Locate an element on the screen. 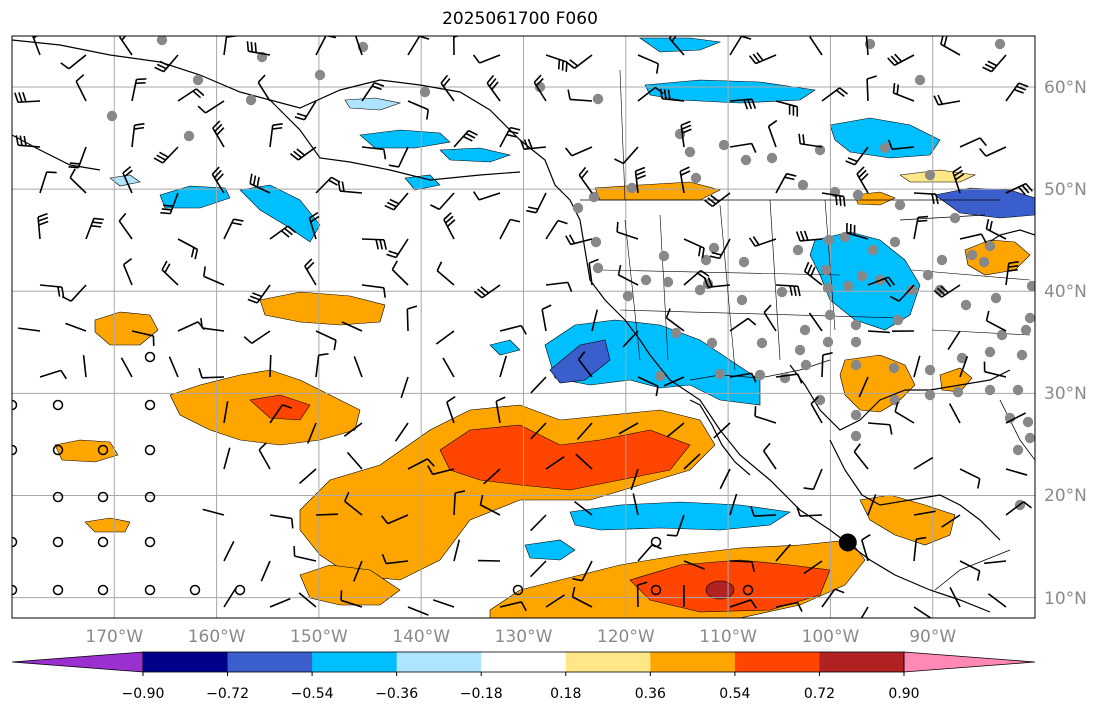 The width and height of the screenshot is (1105, 712). colorbar-tick-label: −0.72 is located at coordinates (227, 694).